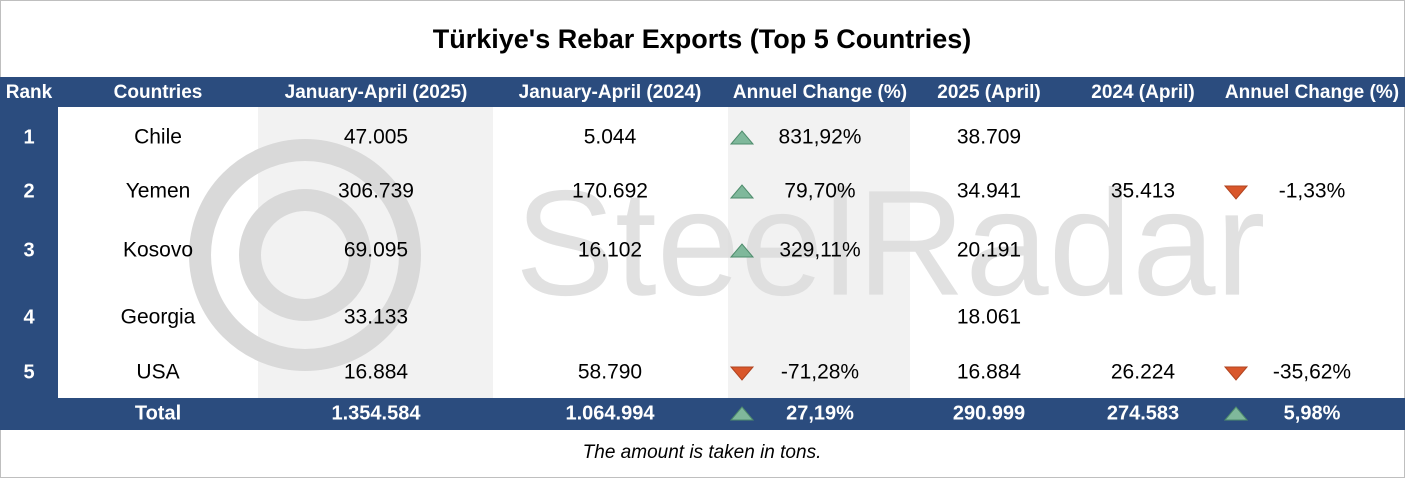 Image resolution: width=1405 pixels, height=478 pixels. What do you see at coordinates (989, 413) in the screenshot?
I see `total-cell: 290.999` at bounding box center [989, 413].